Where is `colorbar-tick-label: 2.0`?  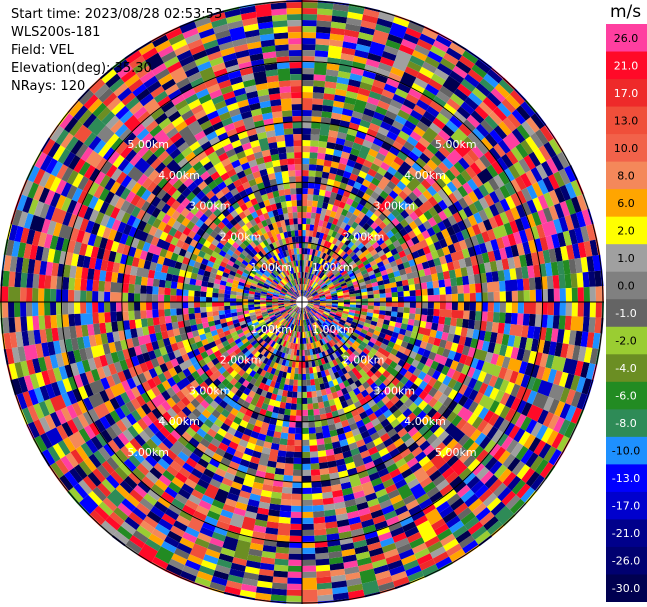 colorbar-tick-label: 2.0 is located at coordinates (626, 230).